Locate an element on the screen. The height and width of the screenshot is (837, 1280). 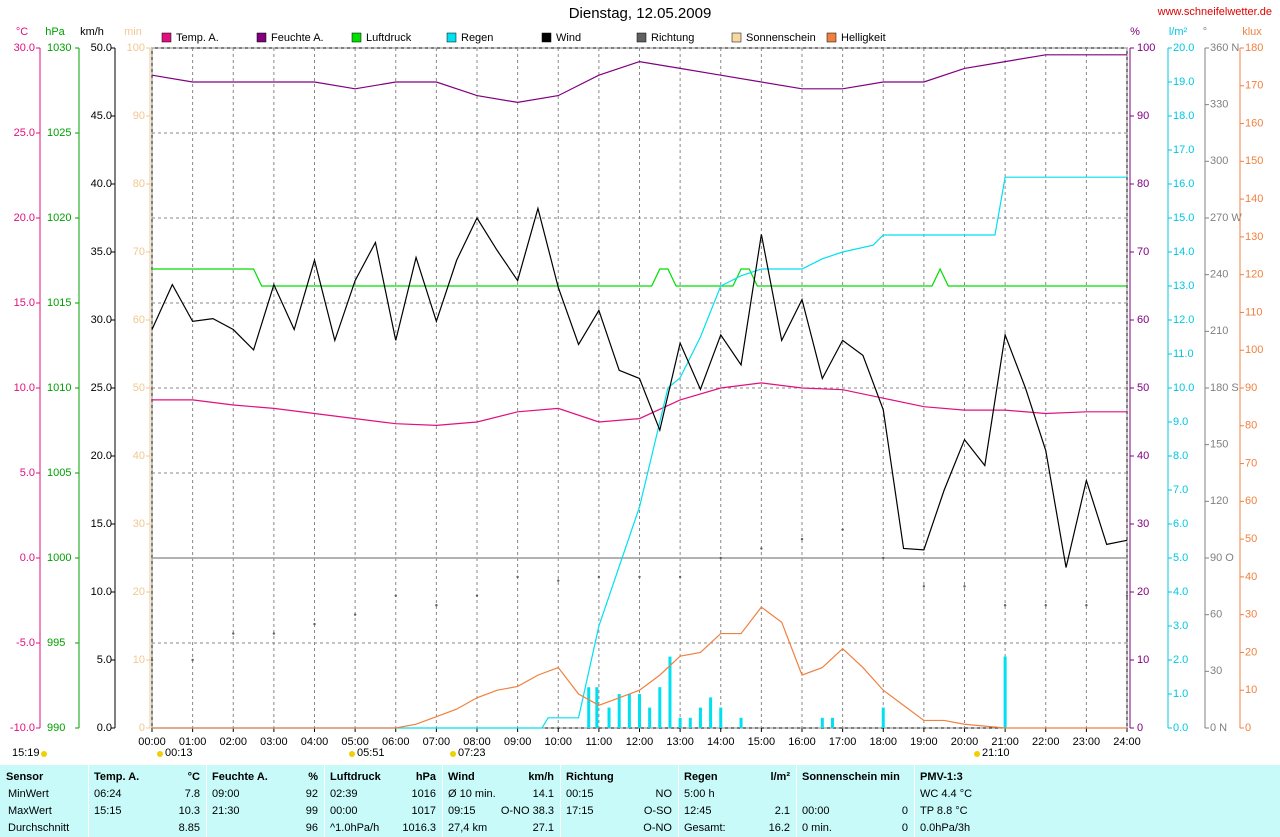
y-tick-label: 50 is located at coordinates (1251, 539).